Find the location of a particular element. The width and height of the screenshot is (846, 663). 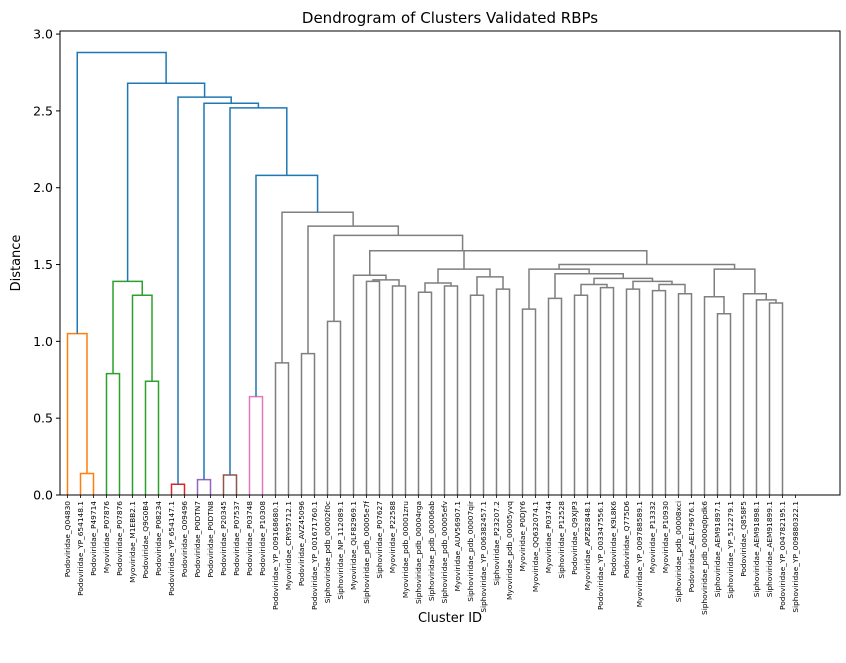

leaf-label: Podoviridae_Q04830 is located at coordinates (67, 539).